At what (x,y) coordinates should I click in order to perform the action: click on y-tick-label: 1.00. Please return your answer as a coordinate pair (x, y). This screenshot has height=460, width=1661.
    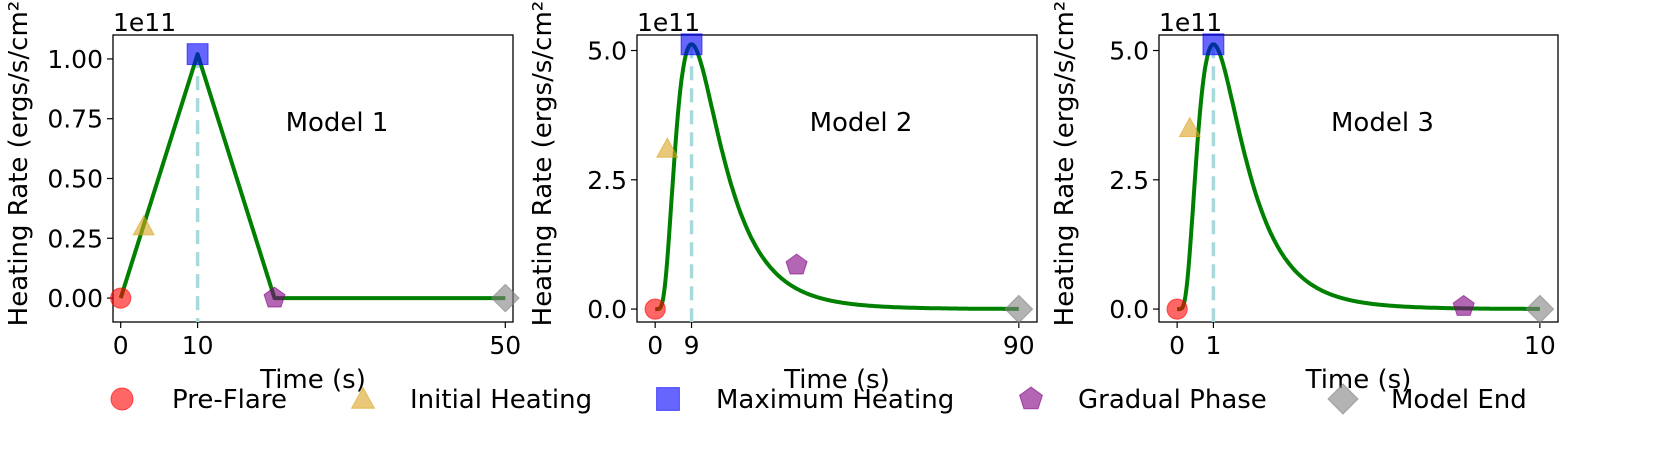
    Looking at the image, I should click on (75, 59).